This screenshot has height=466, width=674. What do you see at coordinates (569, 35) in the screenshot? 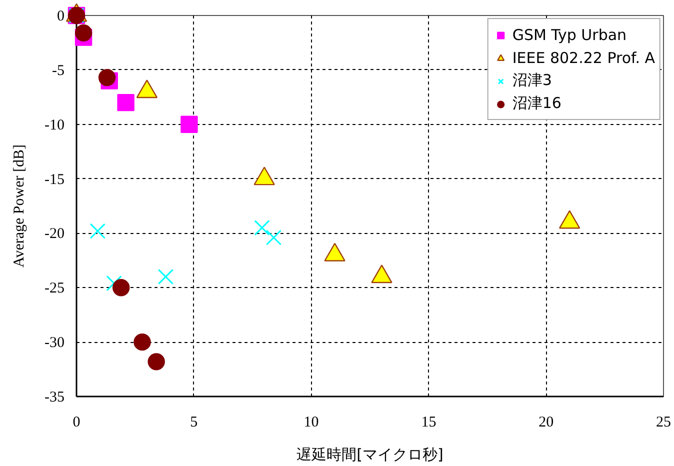
I see `legend-label: GSM Typ Urban` at bounding box center [569, 35].